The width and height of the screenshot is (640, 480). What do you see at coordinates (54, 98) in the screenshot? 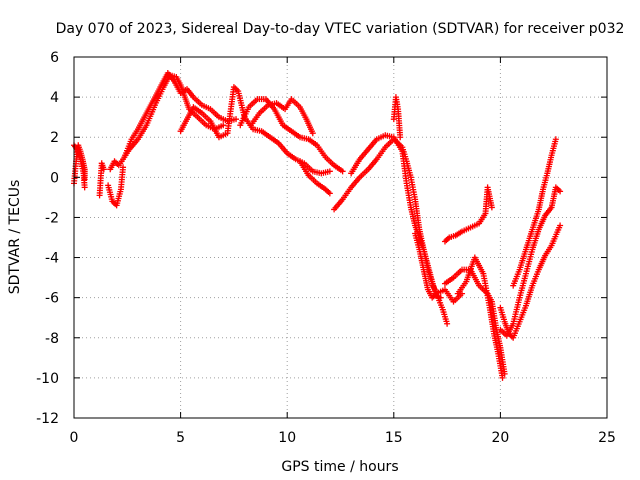
I see `y-tick-label: 4` at bounding box center [54, 98].